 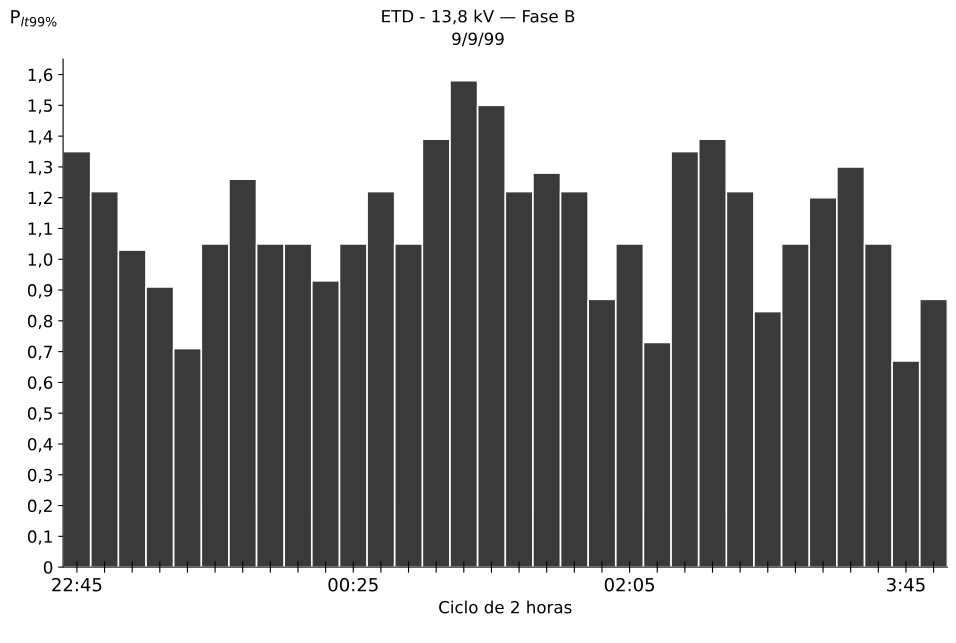 What do you see at coordinates (40, 322) in the screenshot?
I see `y-tick-label: 0,8` at bounding box center [40, 322].